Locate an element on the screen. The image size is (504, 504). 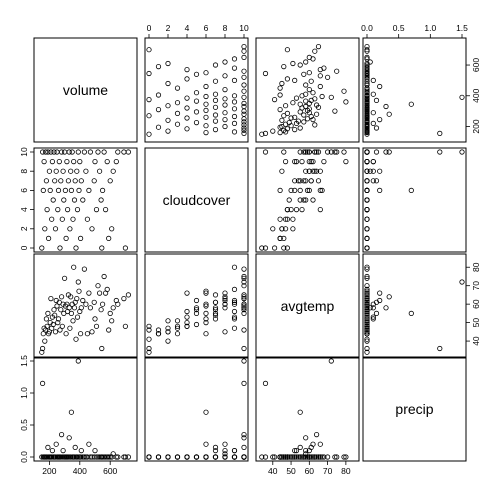
tick-label-precip-row-2: 1.0 is located at coordinates (24, 393).